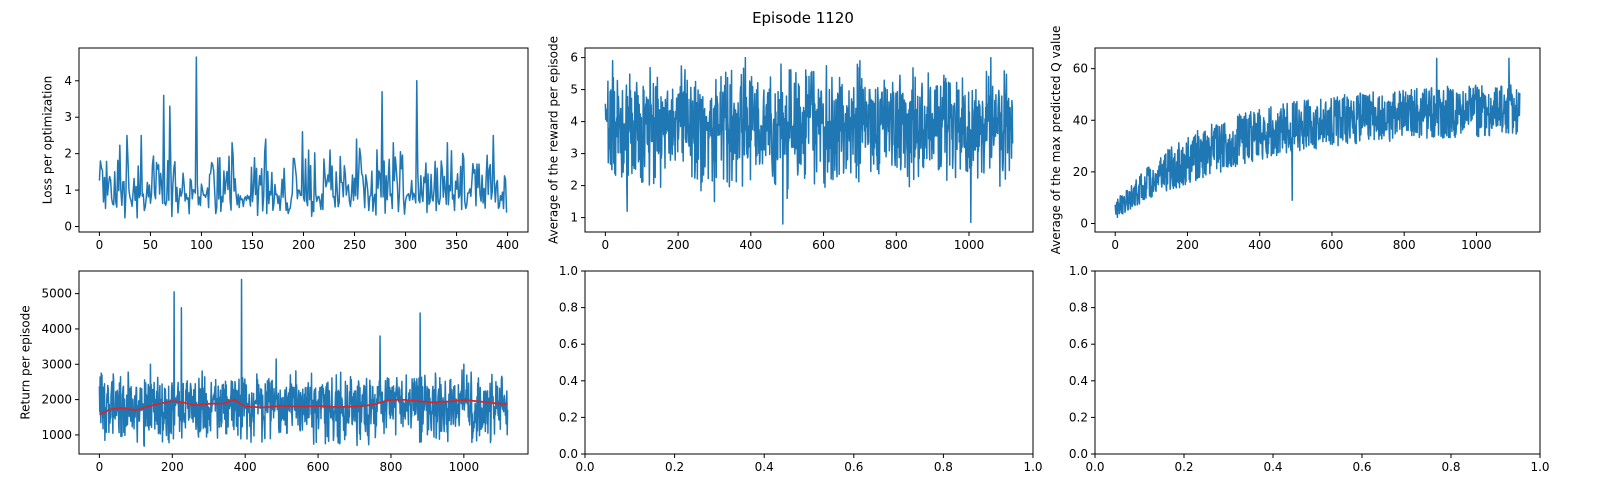 The height and width of the screenshot is (500, 1600). I want to click on x-tick-label: 150, so click(252, 245).